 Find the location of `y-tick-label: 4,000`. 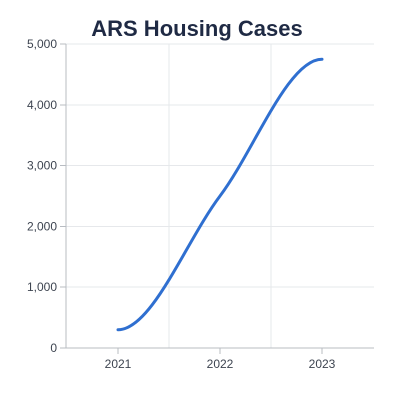

y-tick-label: 4,000 is located at coordinates (42, 105).